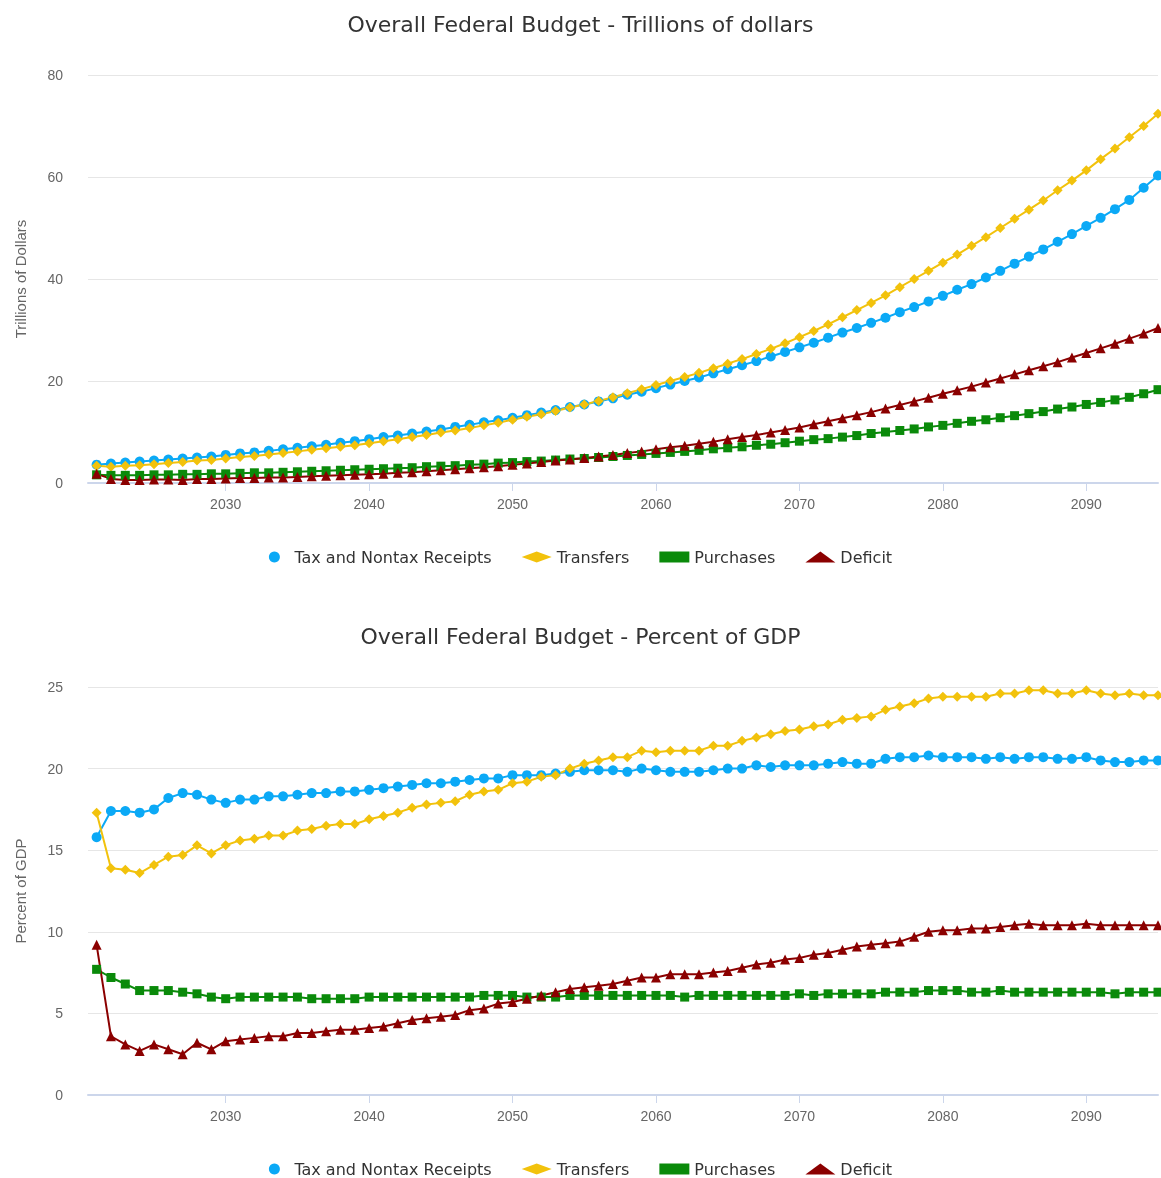 The image size is (1161, 1178). Describe the element at coordinates (55, 279) in the screenshot. I see `y-tick-label: 40` at that location.